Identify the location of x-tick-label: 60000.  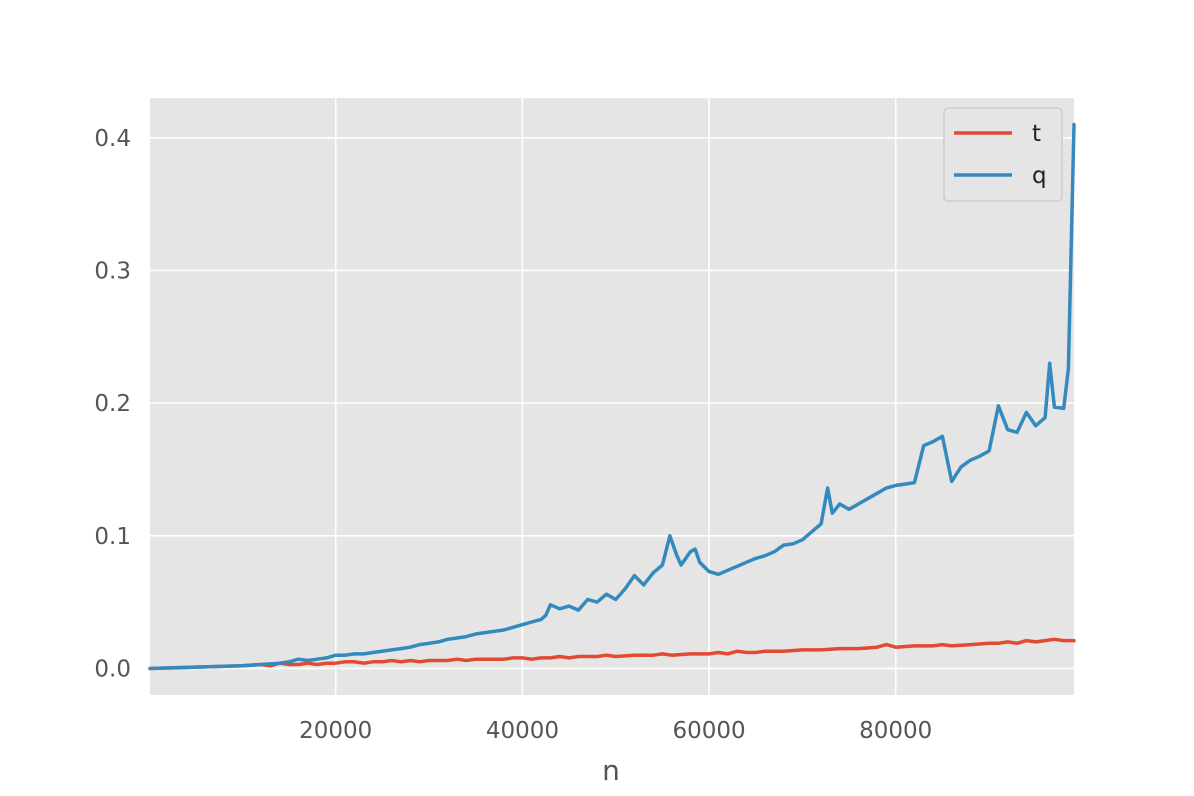
(708, 731).